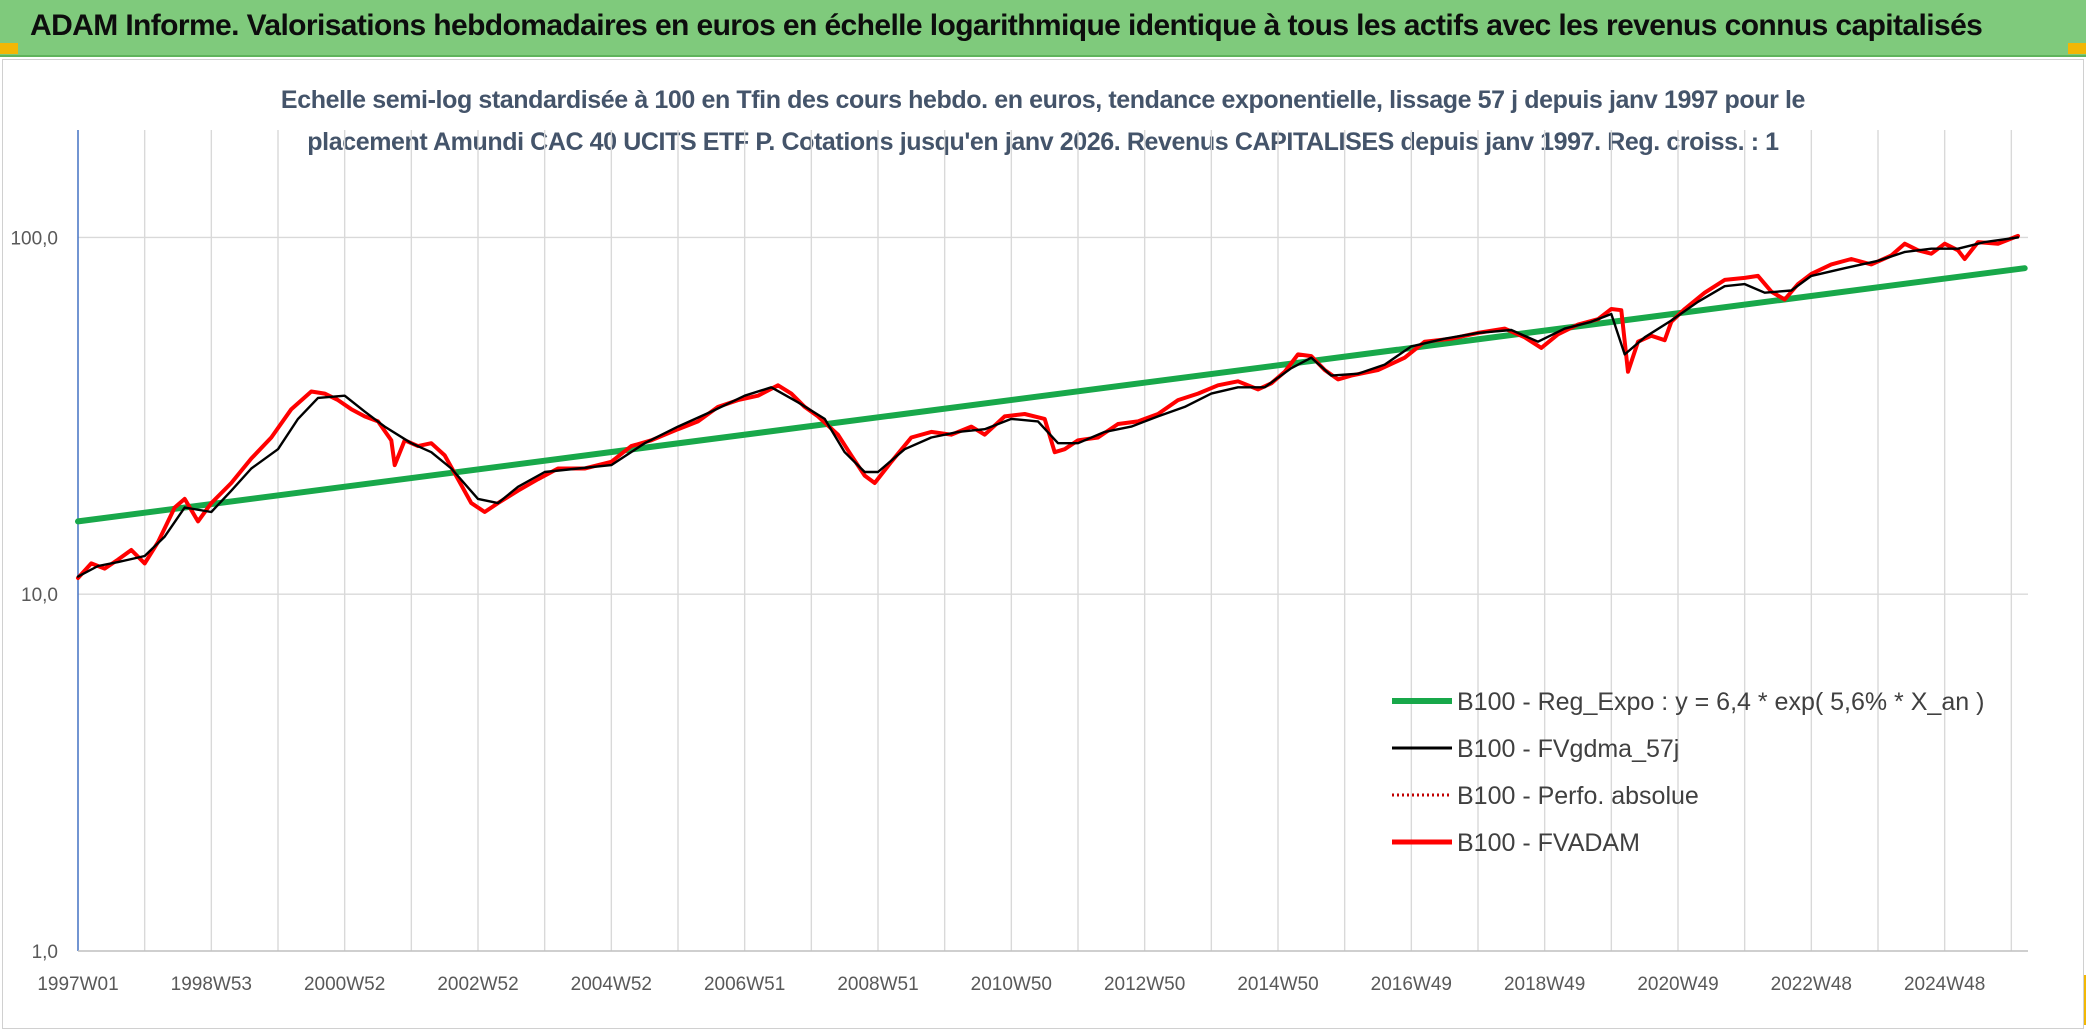 This screenshot has height=1033, width=2086. What do you see at coordinates (9, 48) in the screenshot?
I see `corner-marker-top-left` at bounding box center [9, 48].